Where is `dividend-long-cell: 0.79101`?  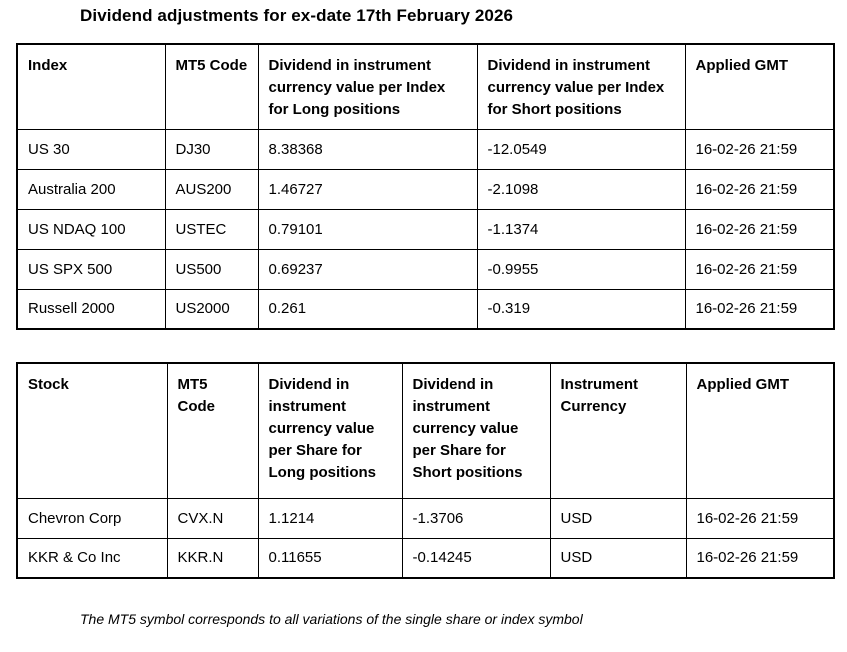
dividend-long-cell: 0.79101 is located at coordinates (367, 229).